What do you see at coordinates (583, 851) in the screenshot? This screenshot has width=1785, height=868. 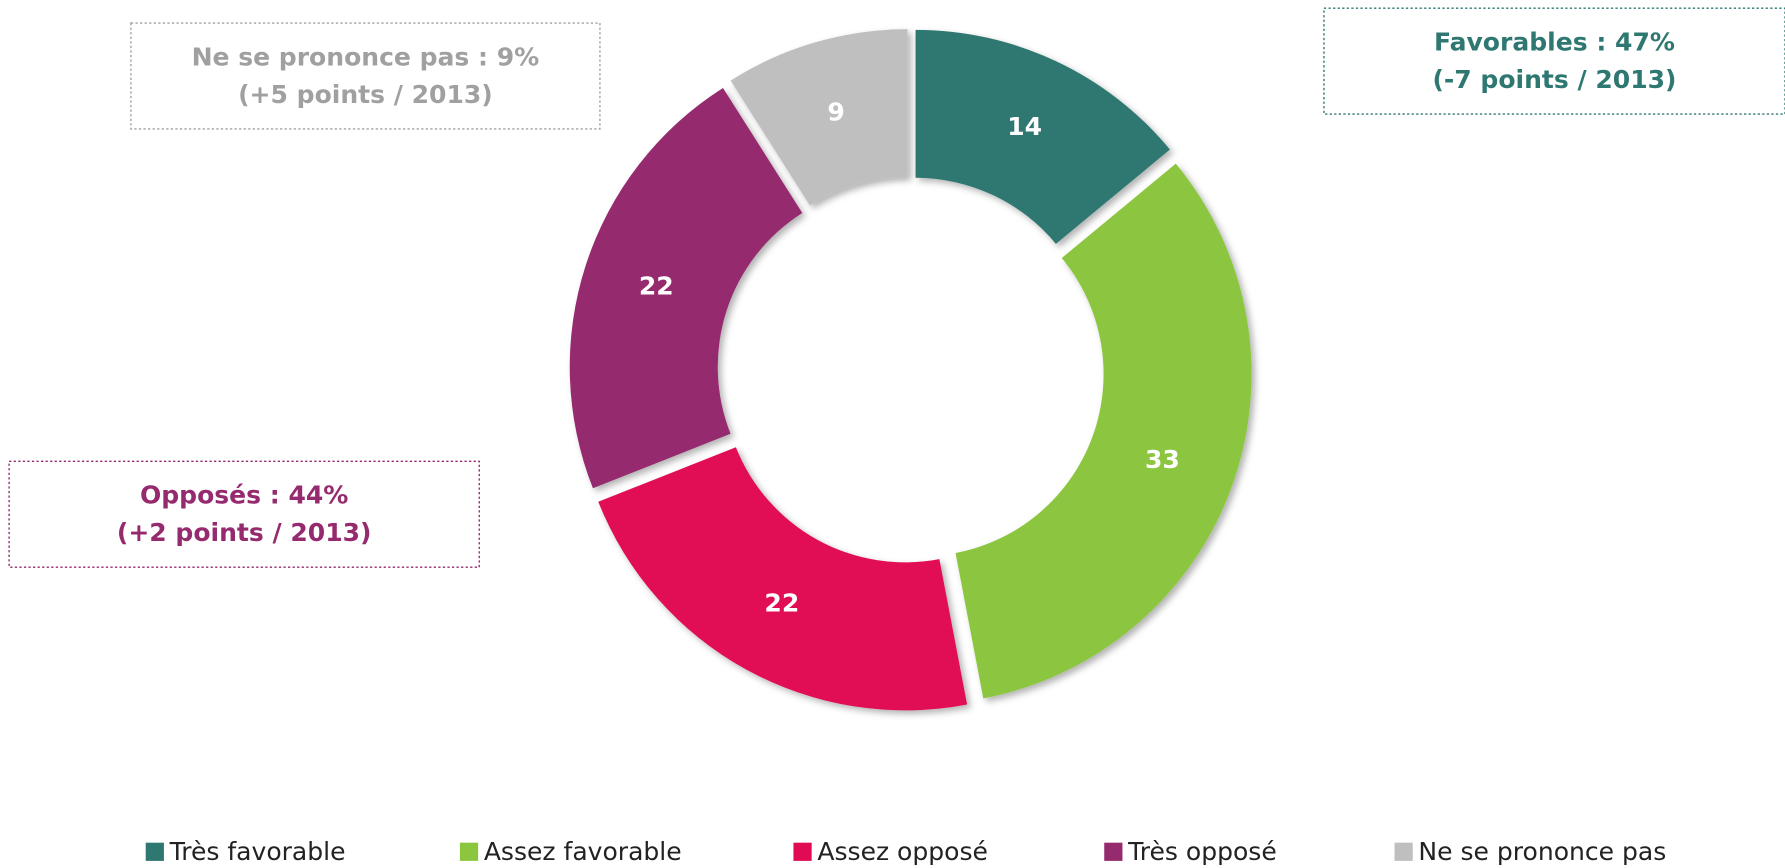 I see `legend-label: Assez favorable` at bounding box center [583, 851].